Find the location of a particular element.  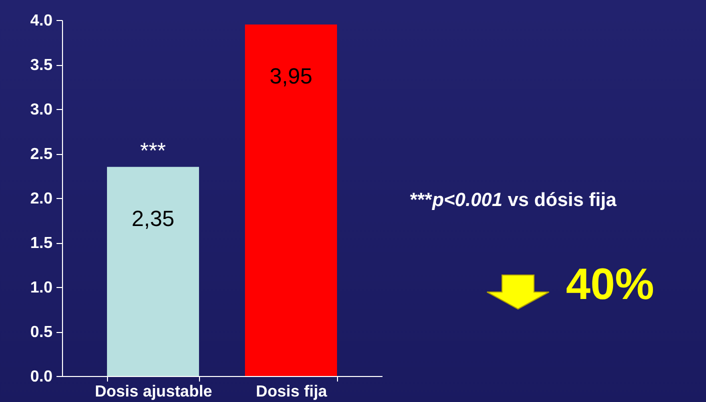

y-tick-label: 0.0 is located at coordinates (41, 377).